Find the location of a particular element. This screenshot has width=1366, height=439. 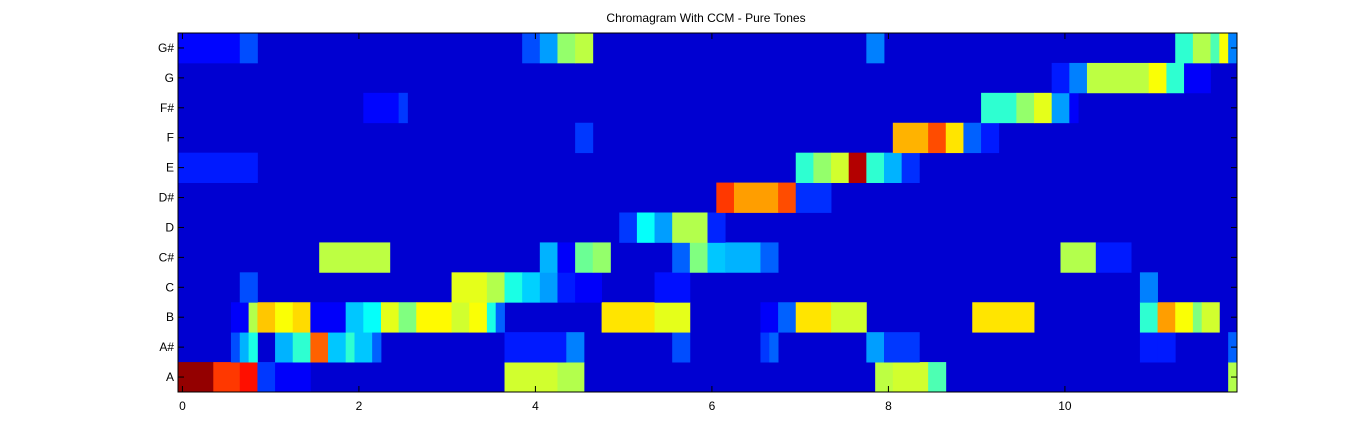

y-tick-label: D is located at coordinates (169, 227).